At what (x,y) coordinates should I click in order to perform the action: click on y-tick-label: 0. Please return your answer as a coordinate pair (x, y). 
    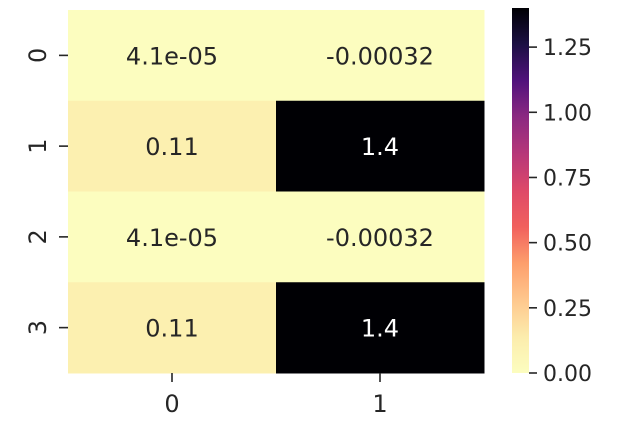
    Looking at the image, I should click on (38, 55).